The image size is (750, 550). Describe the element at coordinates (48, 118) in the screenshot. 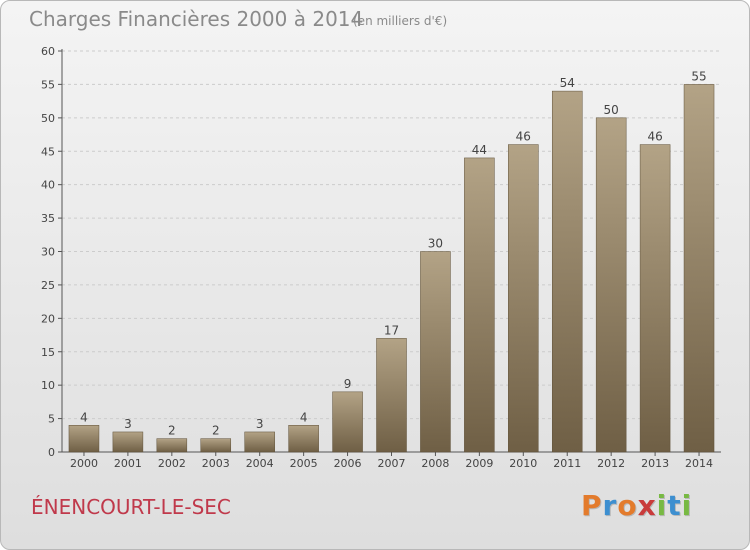

I see `y-tick-label: 50` at that location.